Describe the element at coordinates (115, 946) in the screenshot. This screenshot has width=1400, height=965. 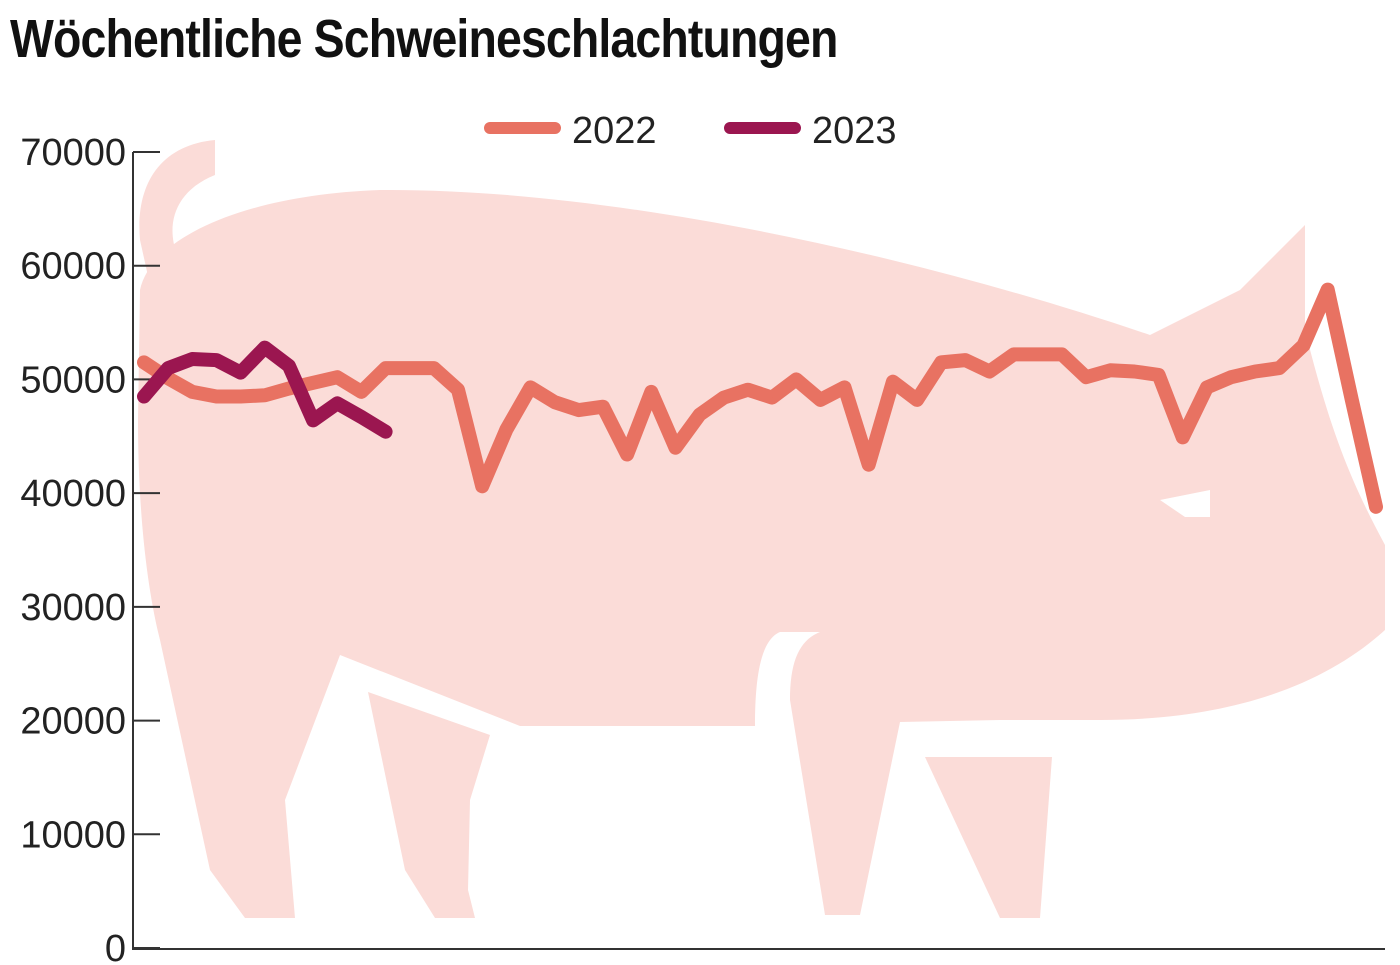
I see `y-tick-label: 0` at that location.